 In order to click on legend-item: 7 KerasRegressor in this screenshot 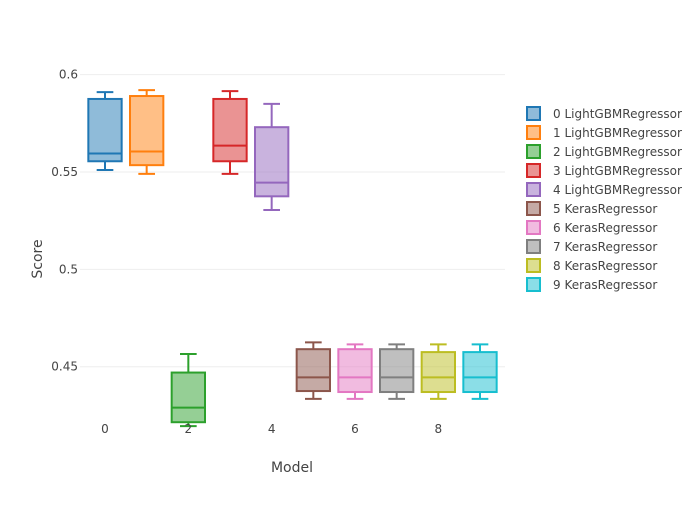, I will do `click(591, 246)`.